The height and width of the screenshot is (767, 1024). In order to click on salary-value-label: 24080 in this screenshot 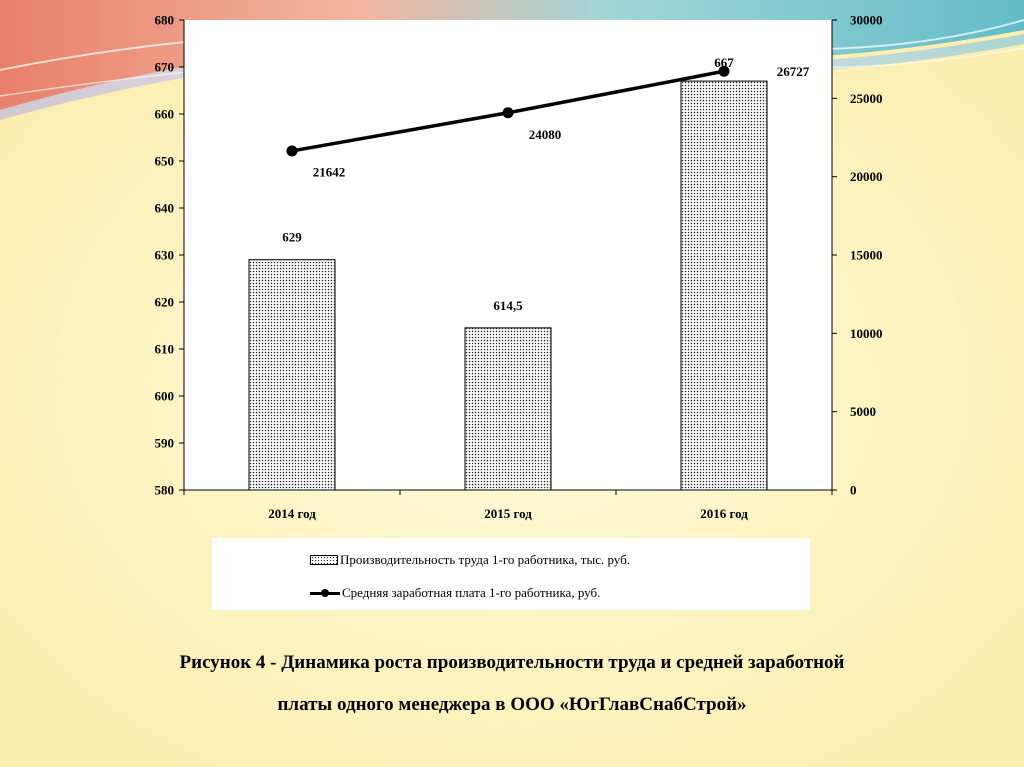, I will do `click(545, 134)`.